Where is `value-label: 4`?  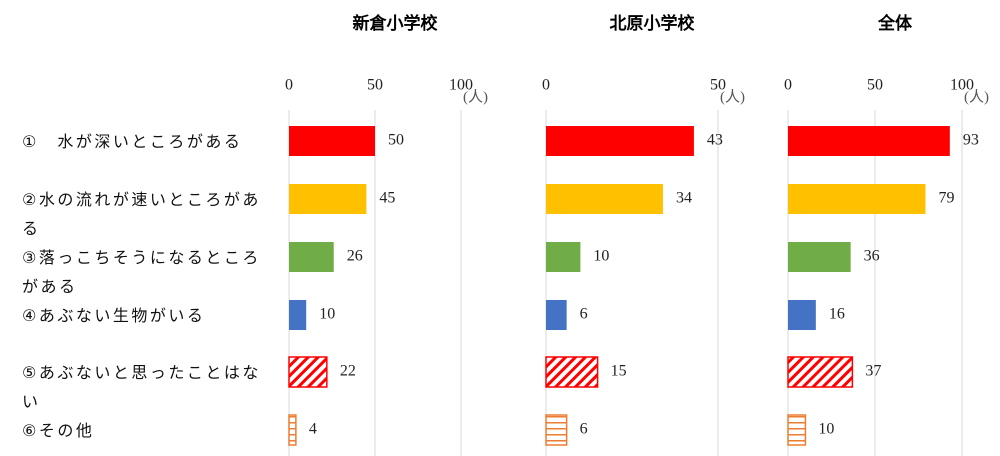 value-label: 4 is located at coordinates (313, 429).